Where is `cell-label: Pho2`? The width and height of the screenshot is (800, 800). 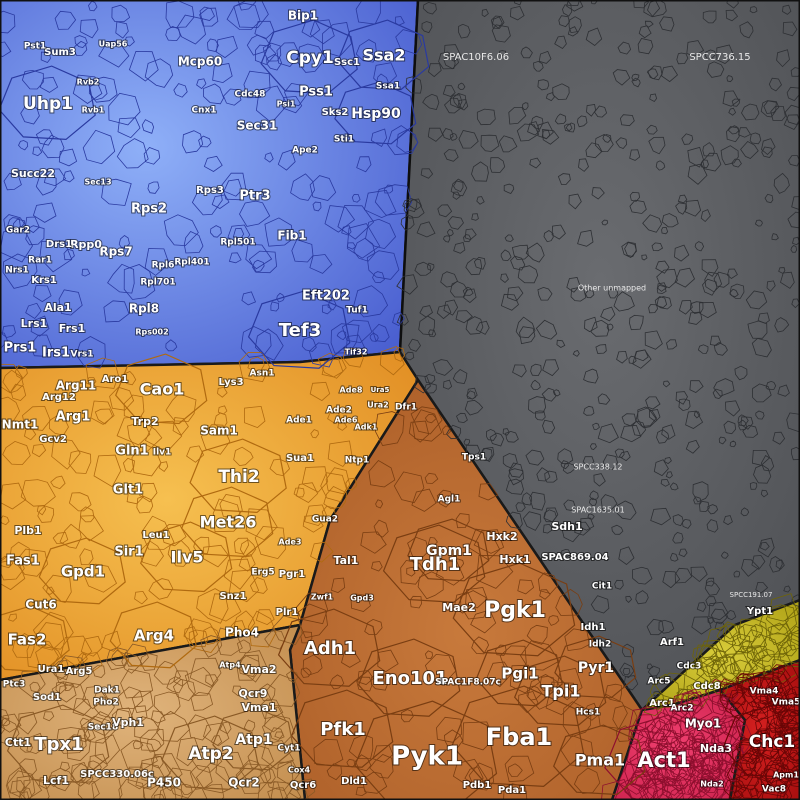
cell-label: Pho2 is located at coordinates (105, 703).